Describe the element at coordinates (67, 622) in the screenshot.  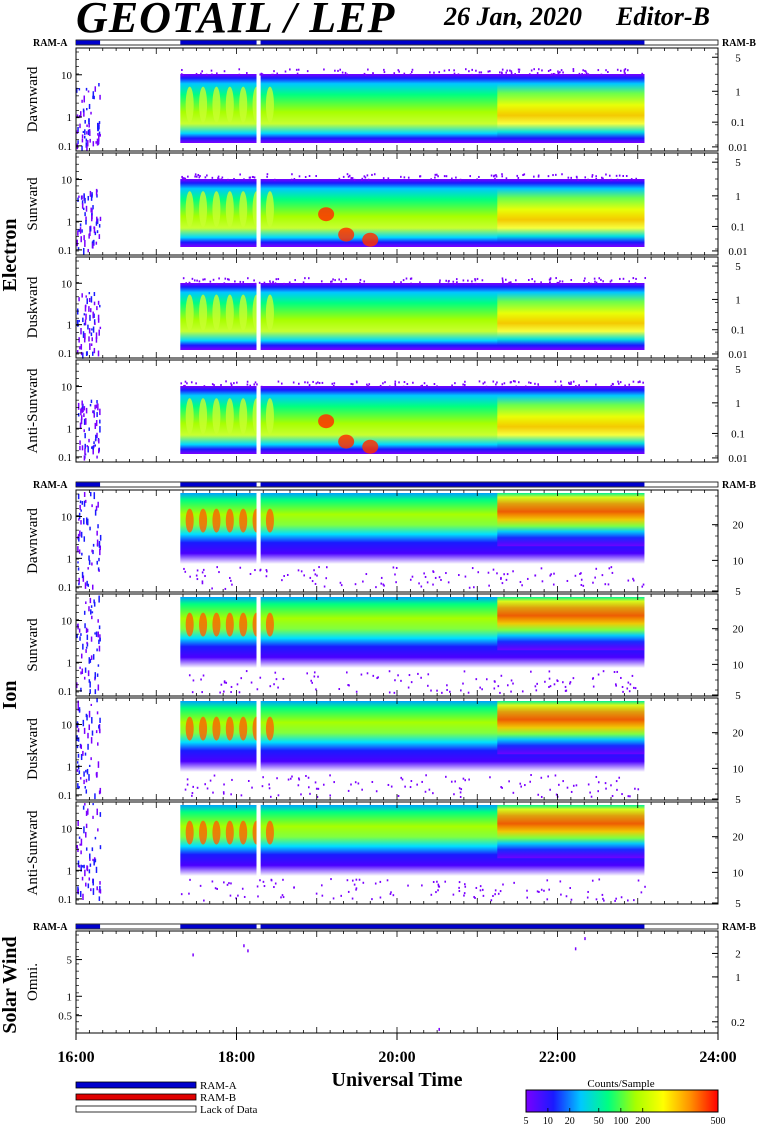
I see `left-tick-label: 10` at that location.